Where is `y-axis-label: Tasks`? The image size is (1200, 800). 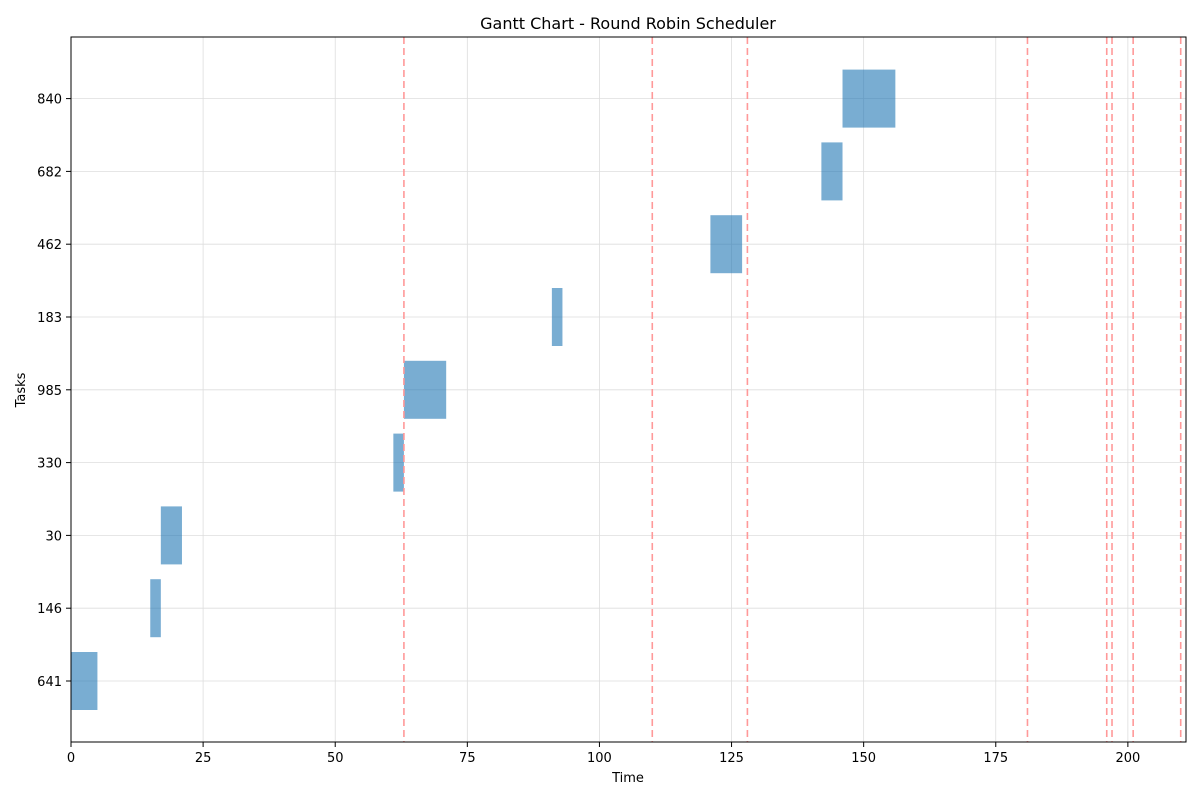
y-axis-label: Tasks is located at coordinates (21, 390).